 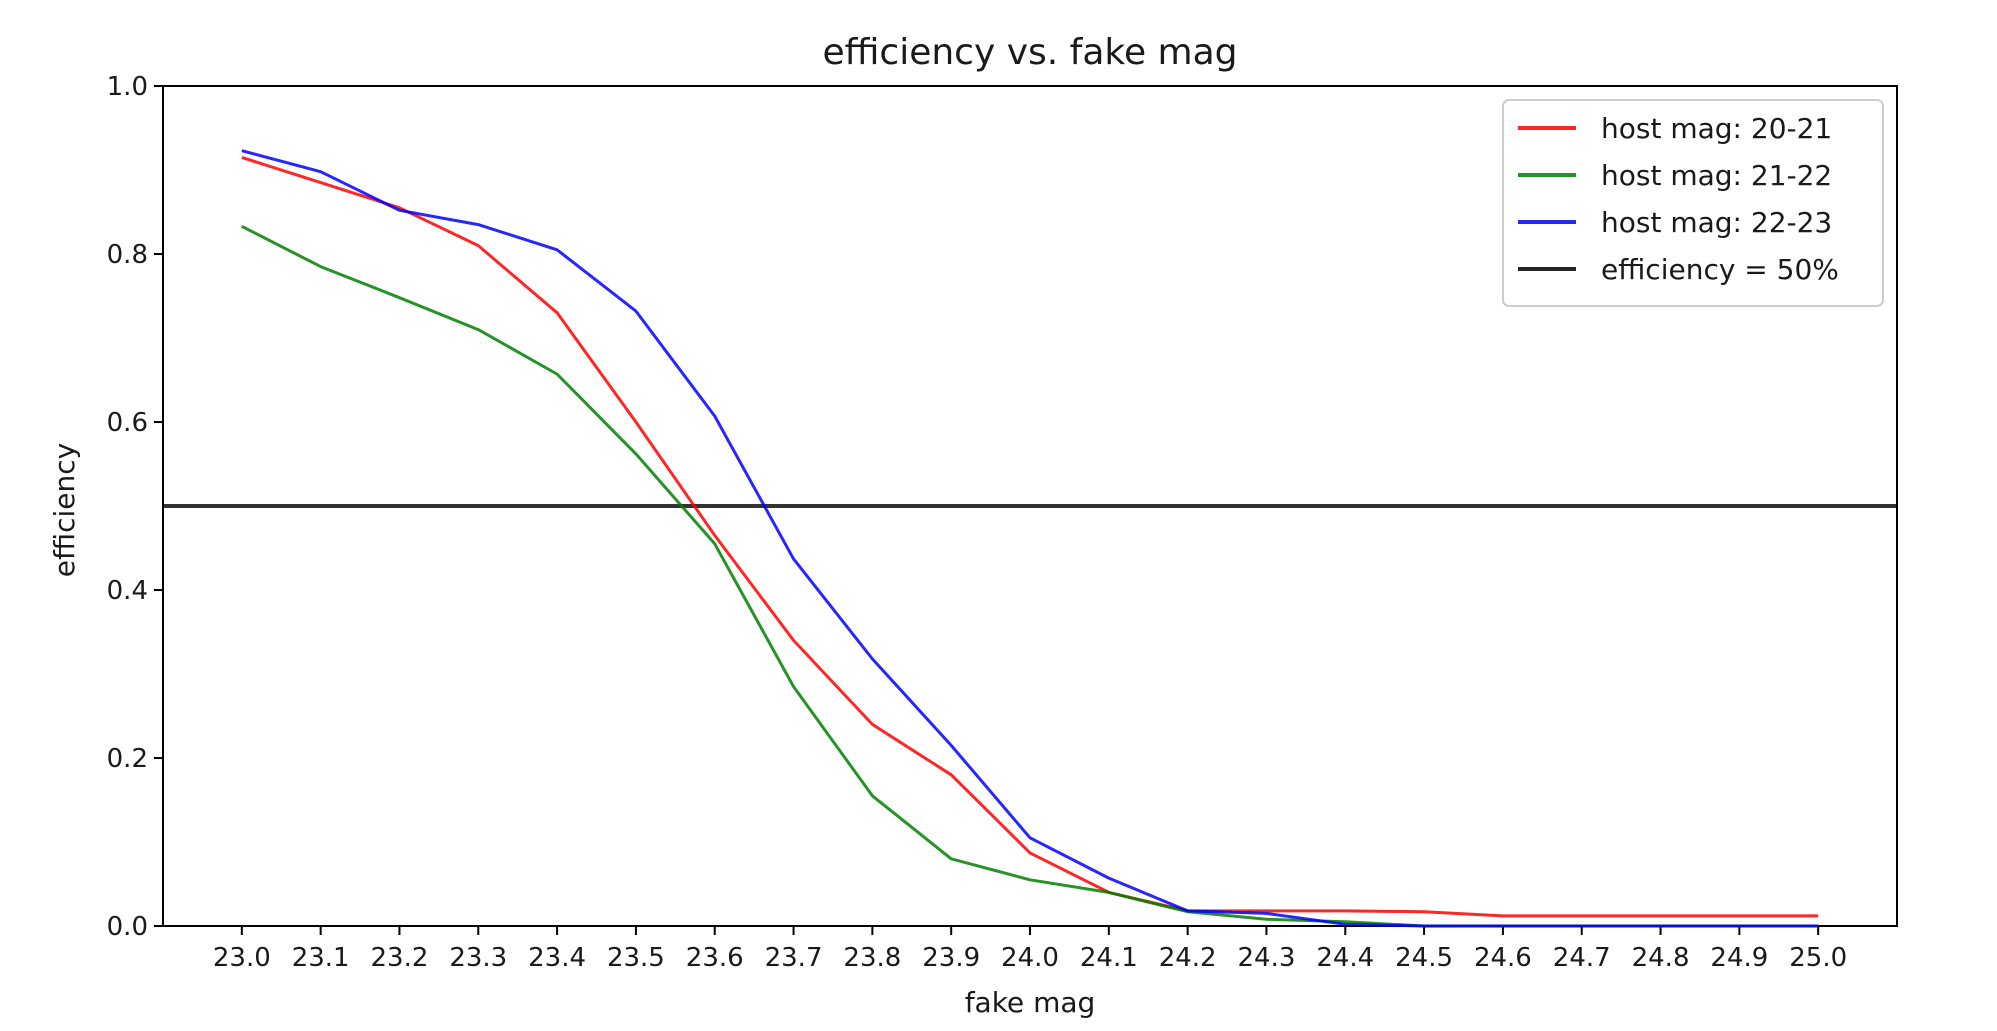 What do you see at coordinates (127, 423) in the screenshot?
I see `y-tick-label: 0.6` at bounding box center [127, 423].